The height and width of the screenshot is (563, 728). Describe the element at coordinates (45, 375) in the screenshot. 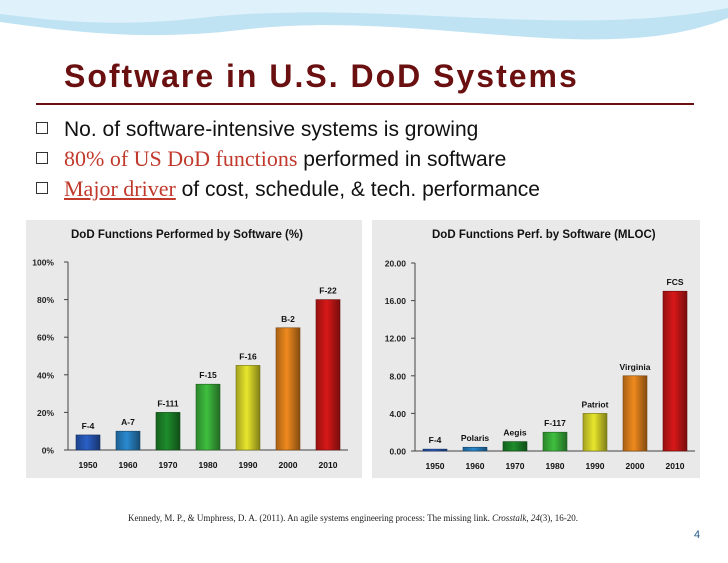

I see `y-tick-label: 40%` at that location.